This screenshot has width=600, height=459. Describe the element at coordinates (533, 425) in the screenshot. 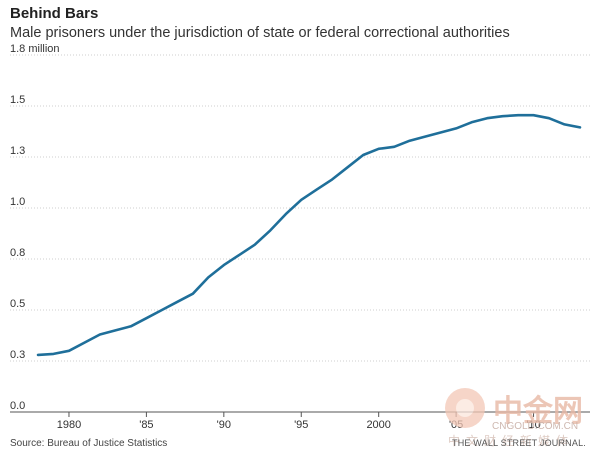

I see `x-tick-label: '10` at that location.